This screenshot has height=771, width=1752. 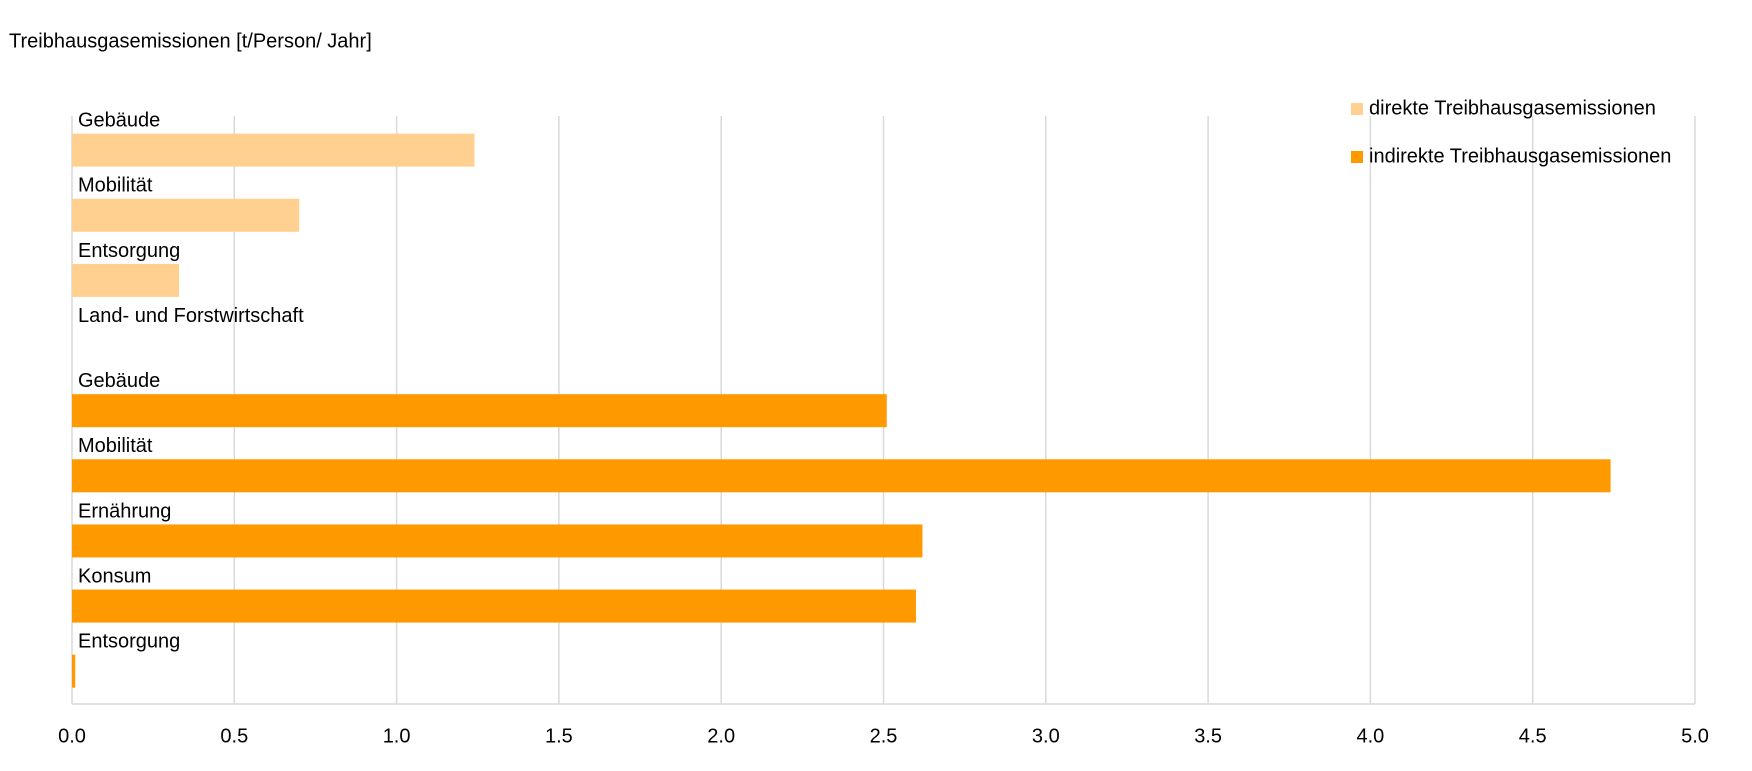 I want to click on x-tick-label: 0.0, so click(x=72, y=736).